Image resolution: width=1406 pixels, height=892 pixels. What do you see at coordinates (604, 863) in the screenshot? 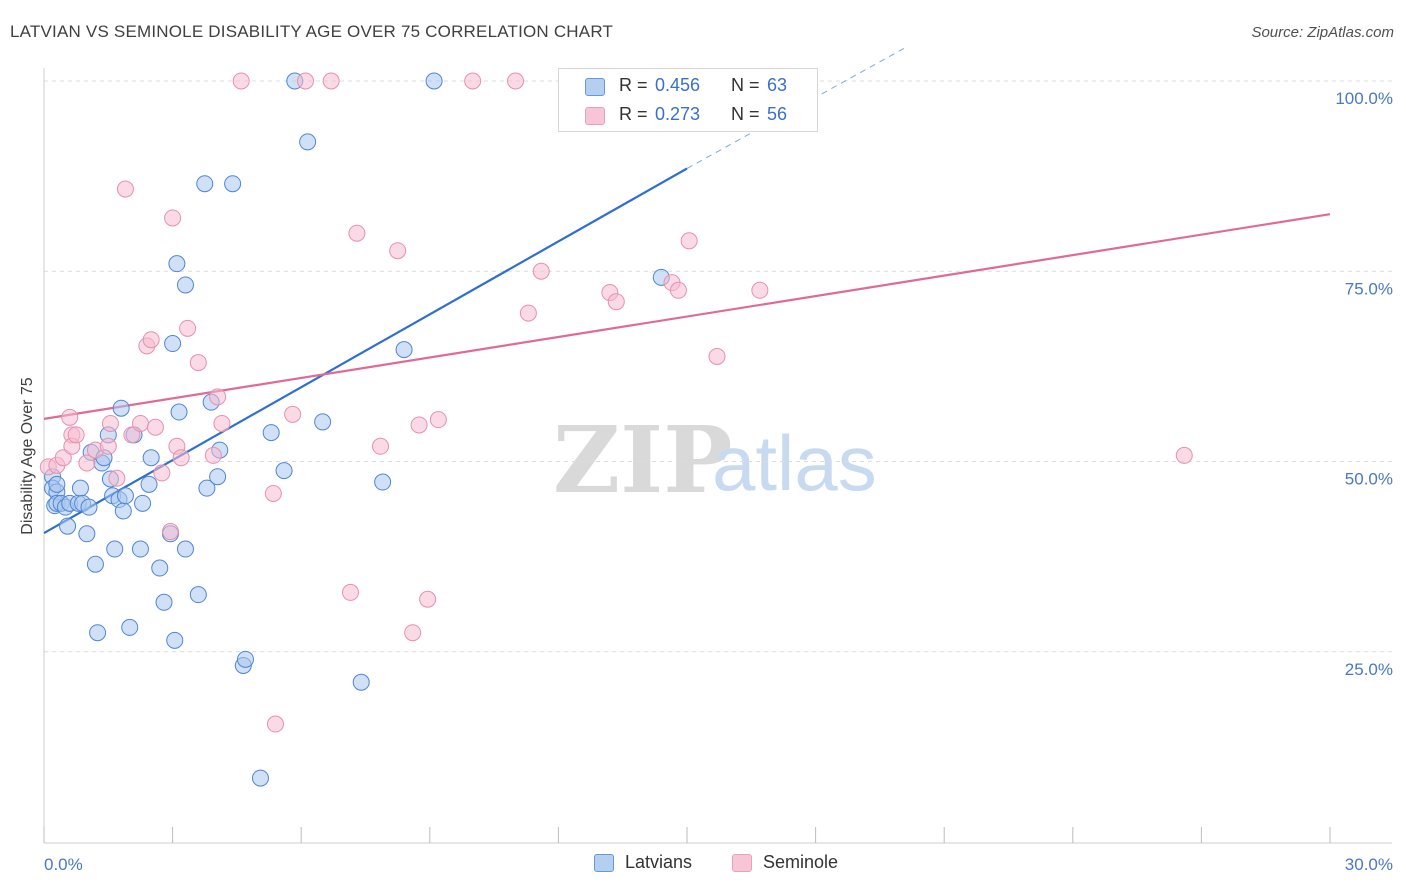
I see `latvians-swatch` at bounding box center [604, 863].